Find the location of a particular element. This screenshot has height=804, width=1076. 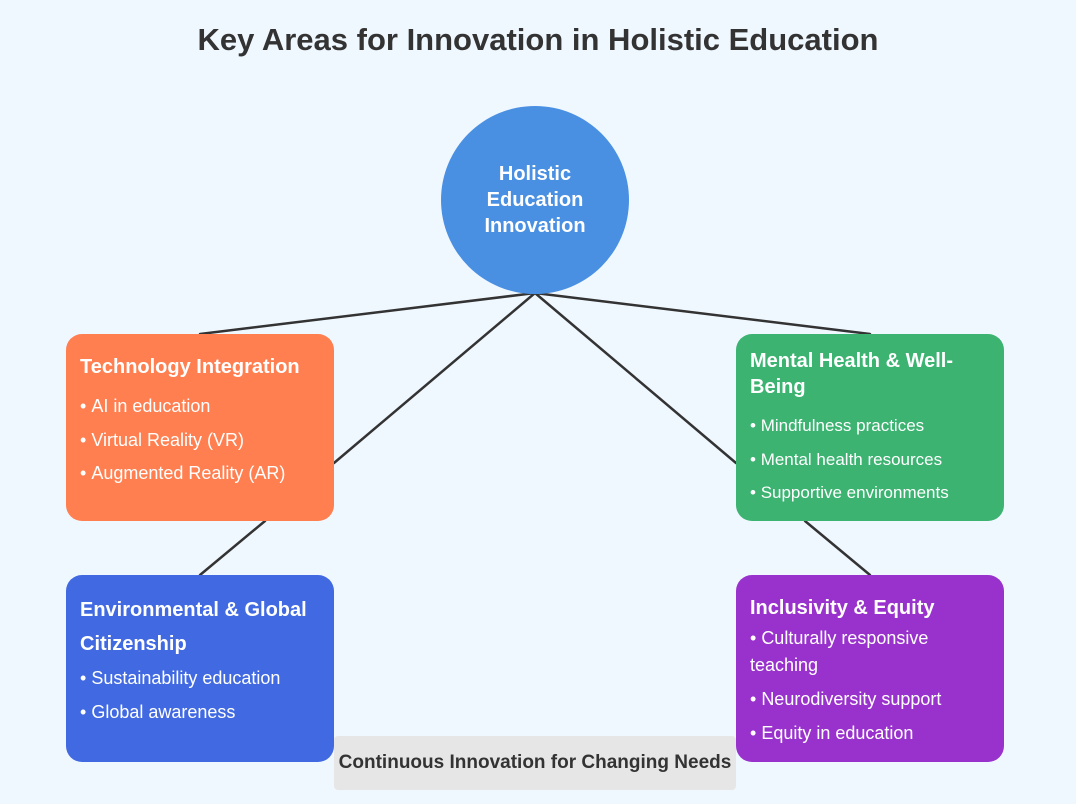

area-item: Mindfulness practices is located at coordinates (872, 426).